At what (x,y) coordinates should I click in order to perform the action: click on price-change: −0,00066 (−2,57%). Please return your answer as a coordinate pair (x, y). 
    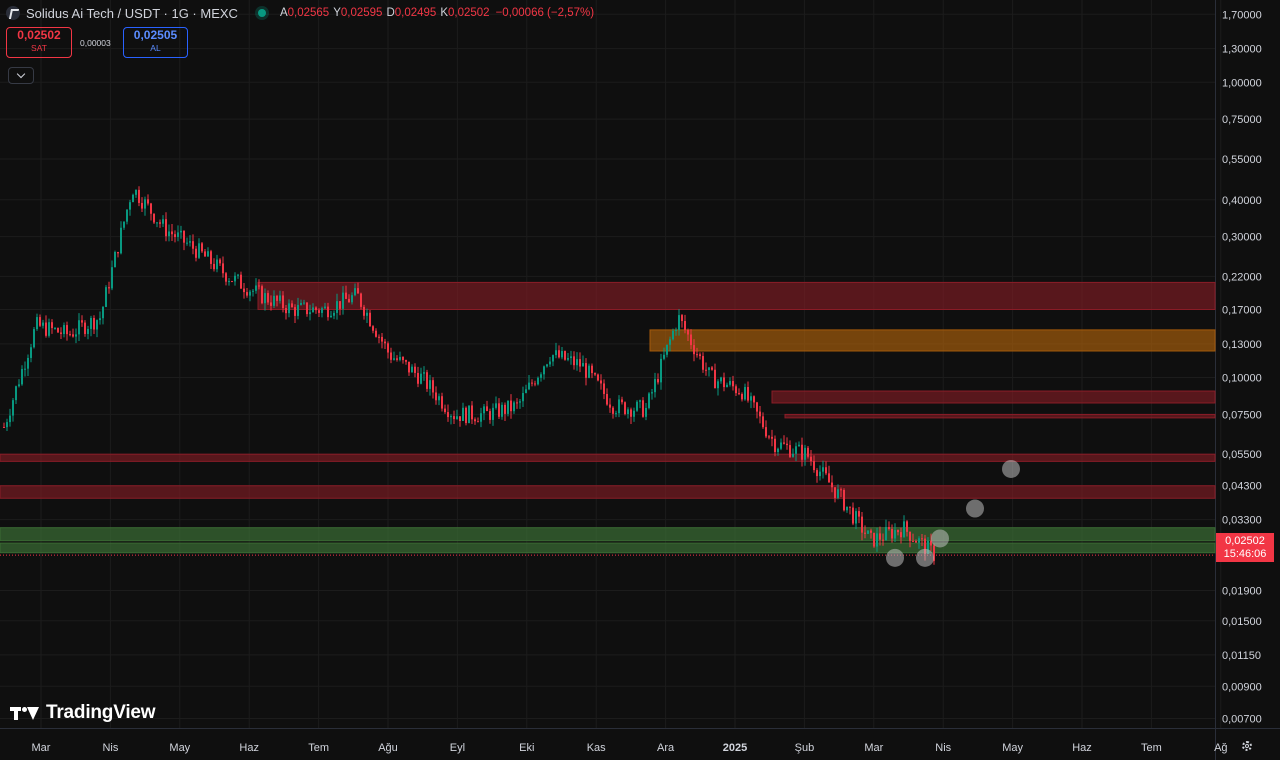
    Looking at the image, I should click on (545, 13).